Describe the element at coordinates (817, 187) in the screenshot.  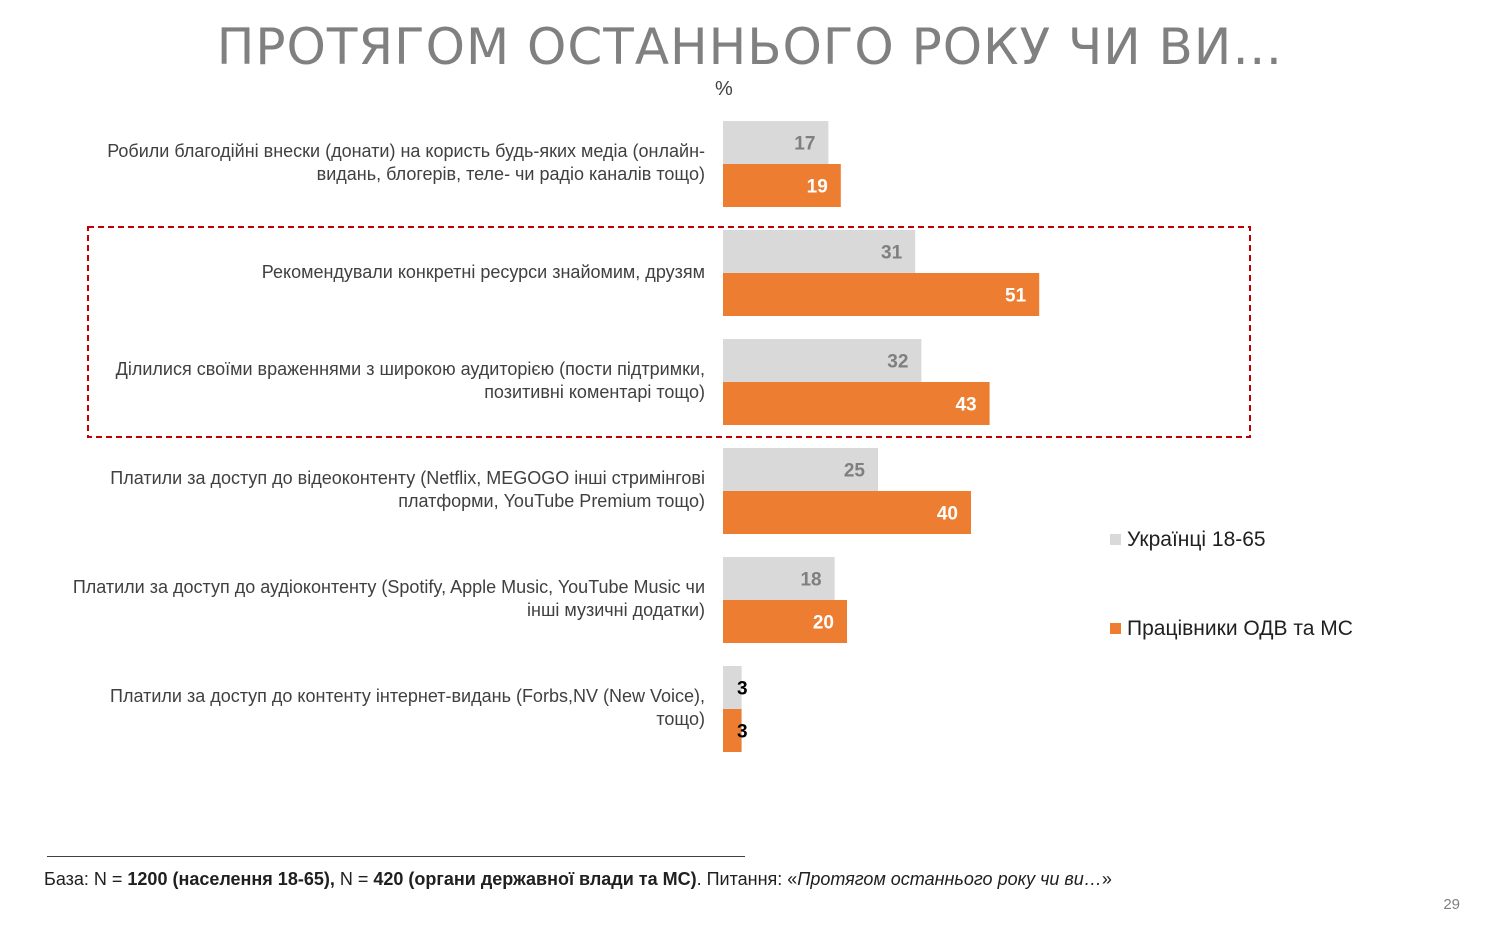
I see `data-label: 19` at that location.